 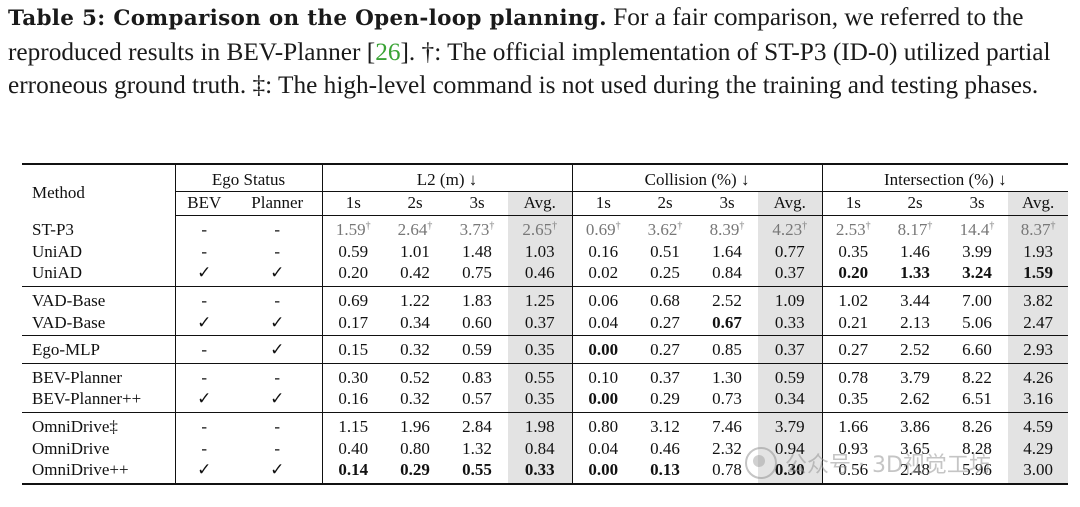 I want to click on intersection-value: 5.06, so click(x=977, y=322).